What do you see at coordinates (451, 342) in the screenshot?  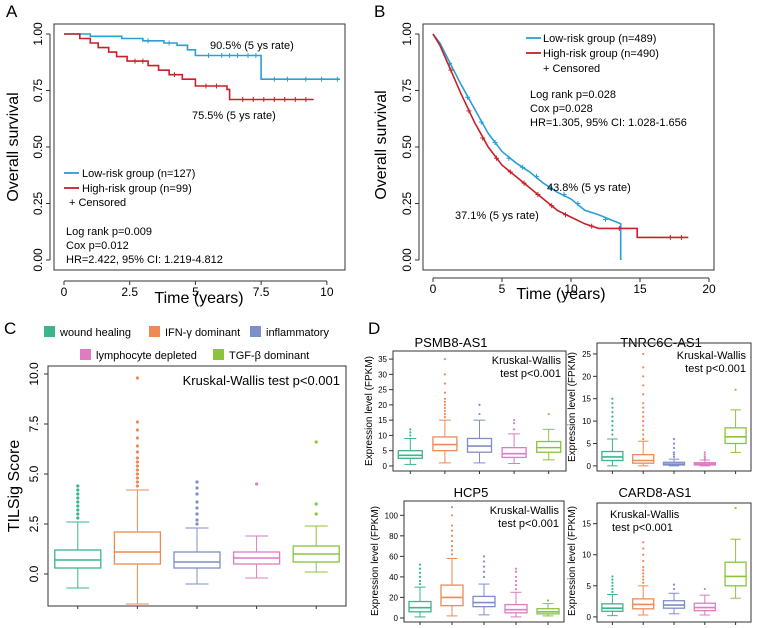 I see `subplot-title: PSMB8-AS1` at bounding box center [451, 342].